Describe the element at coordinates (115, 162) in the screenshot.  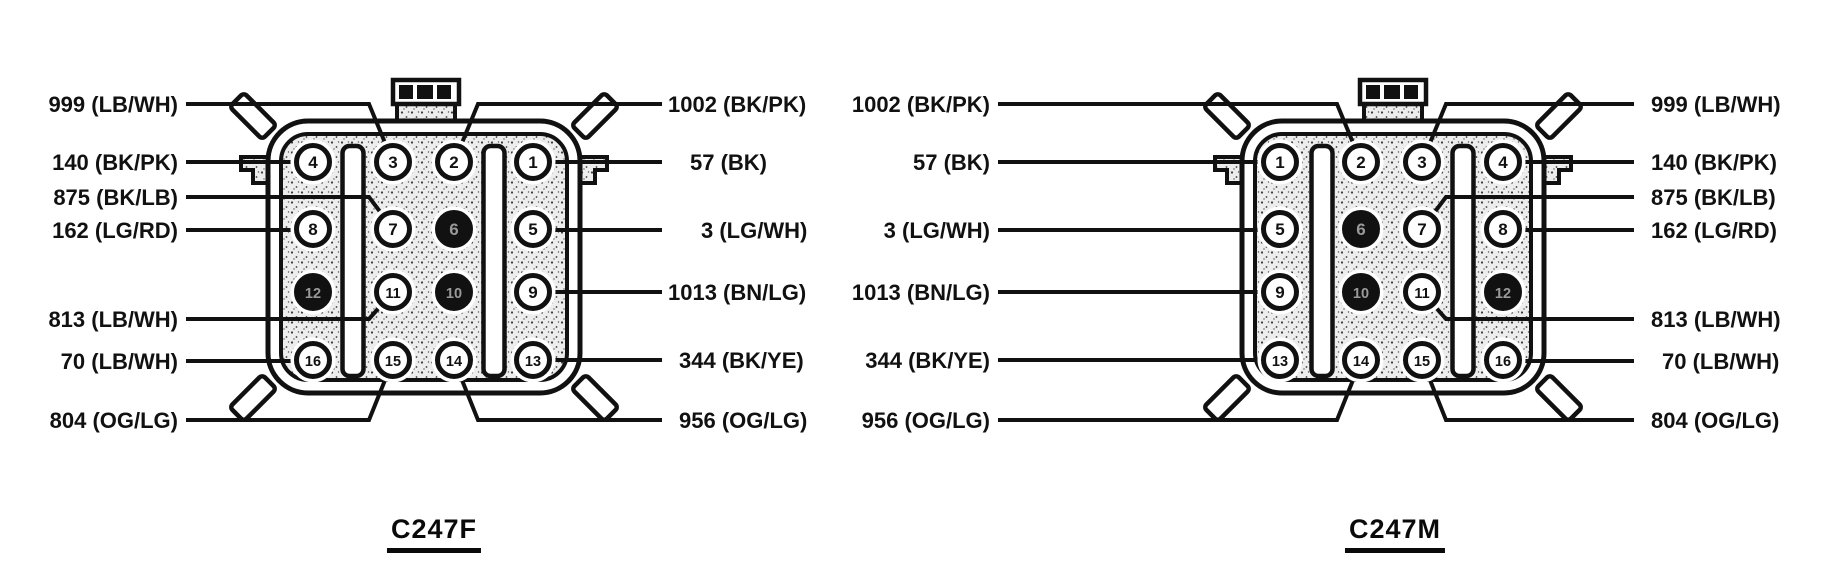
I see `wire-label: 140 (BK/PK)` at that location.